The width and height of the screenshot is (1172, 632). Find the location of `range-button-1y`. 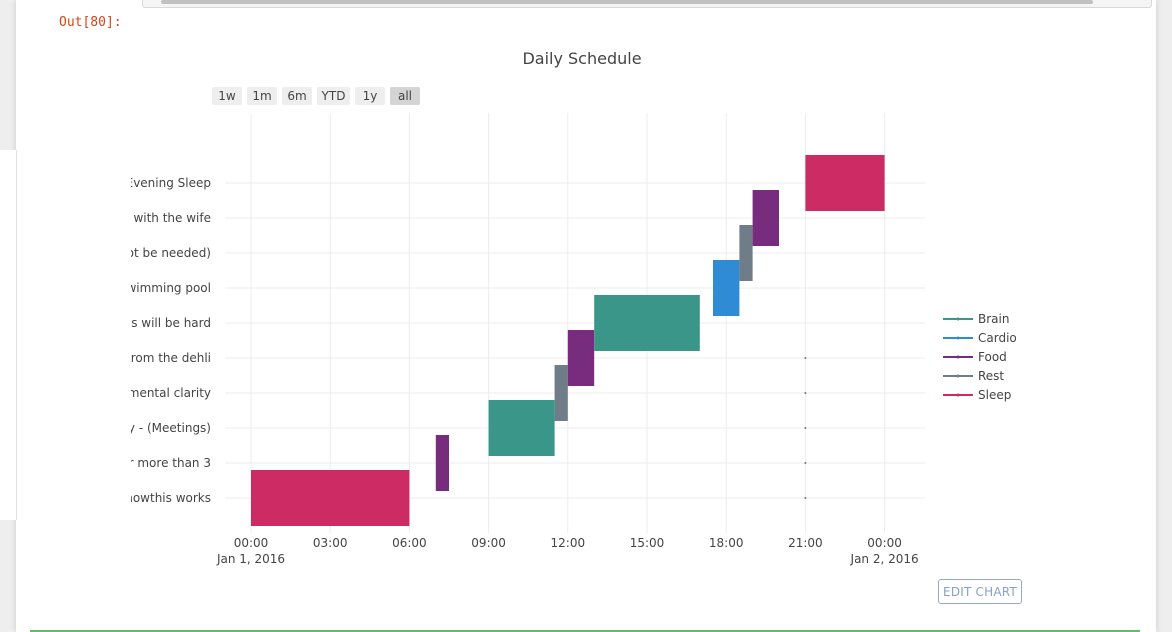

range-button-1y is located at coordinates (370, 96).